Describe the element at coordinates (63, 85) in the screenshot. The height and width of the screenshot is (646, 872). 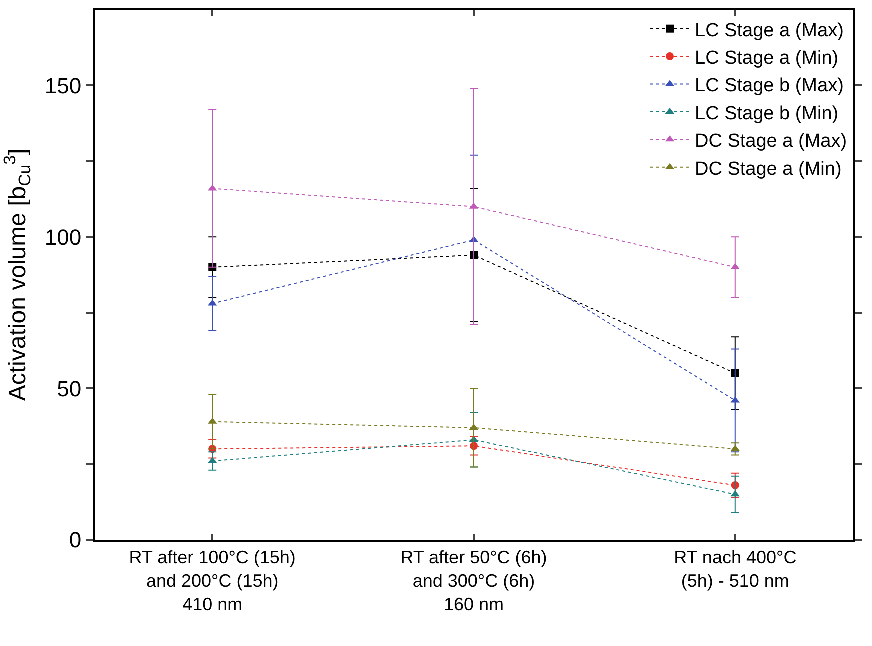
I see `y-tick-label: 150` at that location.